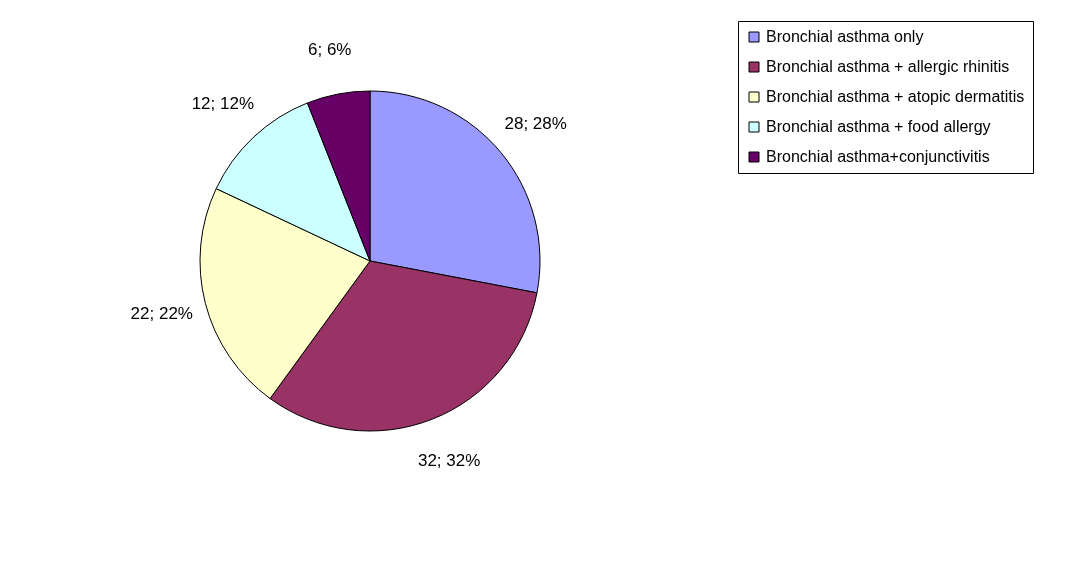 The height and width of the screenshot is (562, 1082). I want to click on data-label: 32; 32%, so click(449, 460).